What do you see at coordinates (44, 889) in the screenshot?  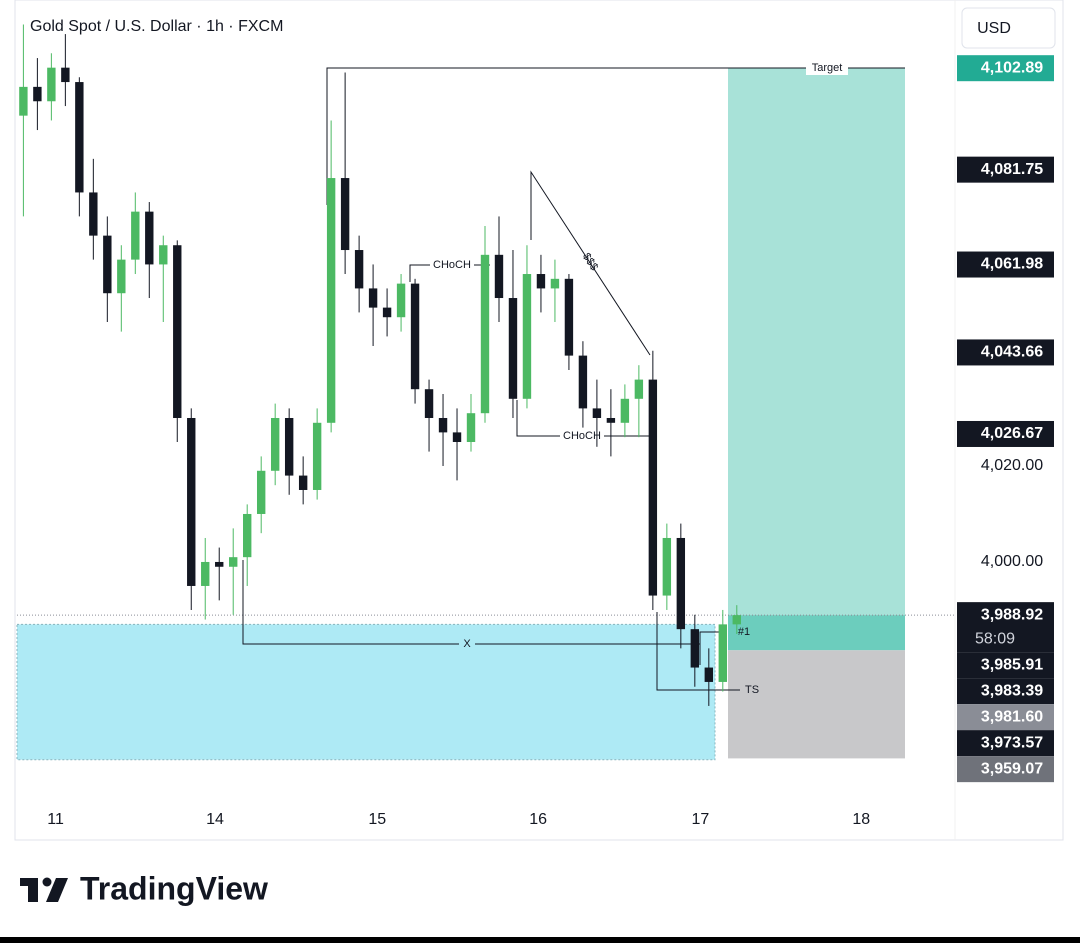 I see `brand-logo` at bounding box center [44, 889].